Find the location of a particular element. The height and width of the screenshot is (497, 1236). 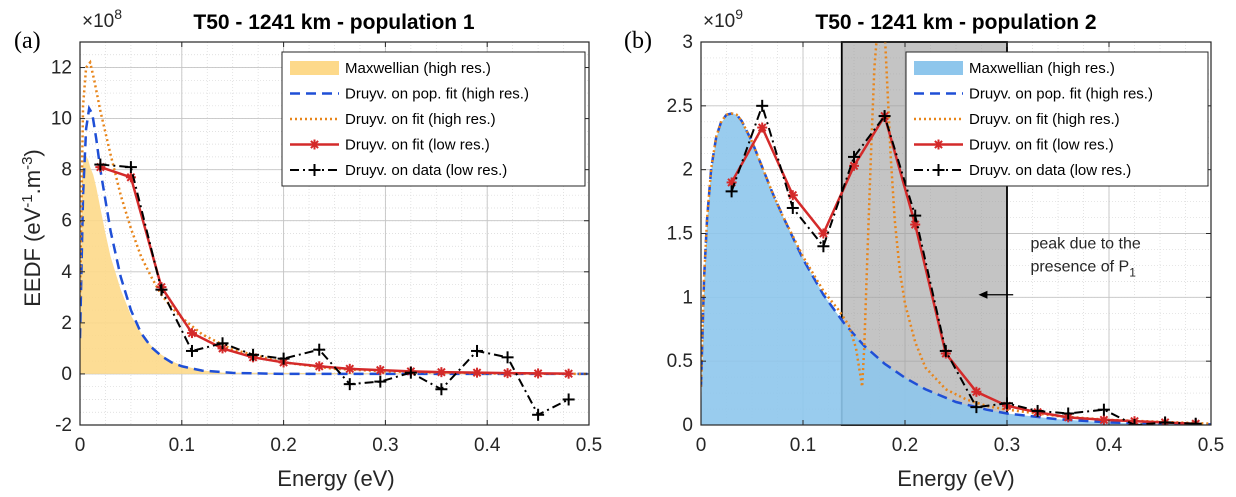

legend-entry: Druyv. on pop. fit (high res.) is located at coordinates (1061, 94).